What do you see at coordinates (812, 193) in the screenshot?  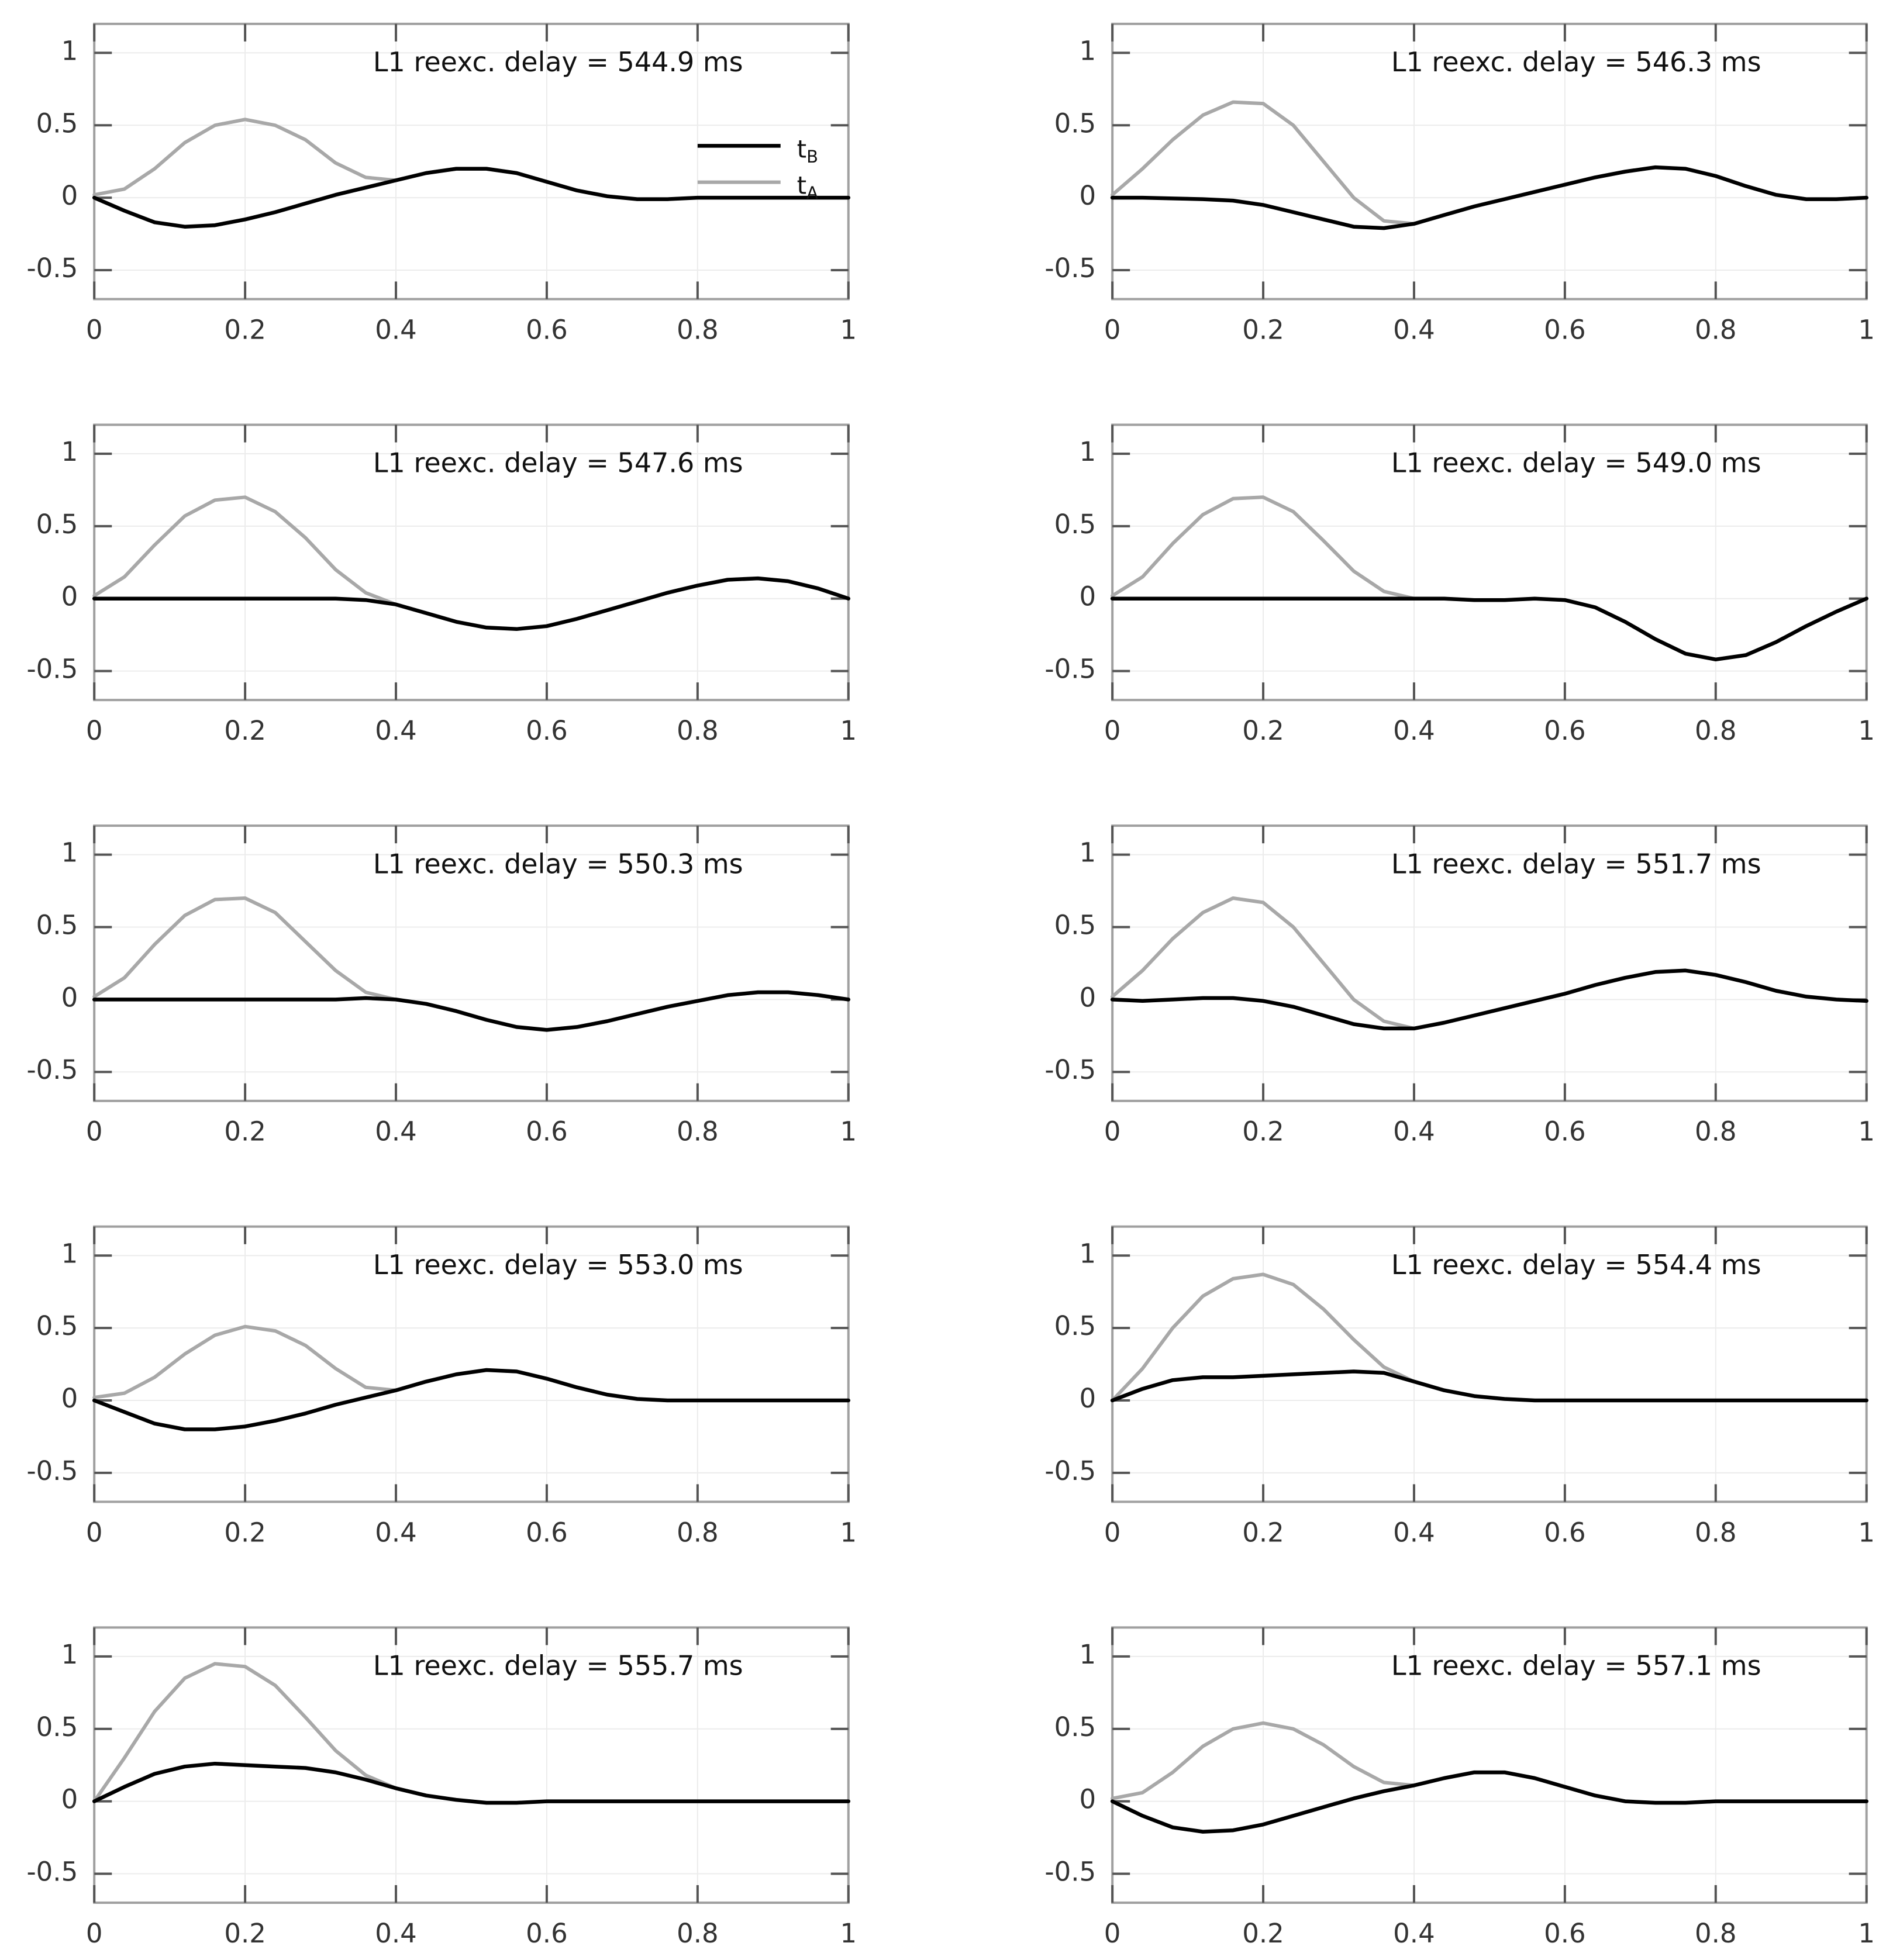 I see `legend-subscript: A` at bounding box center [812, 193].